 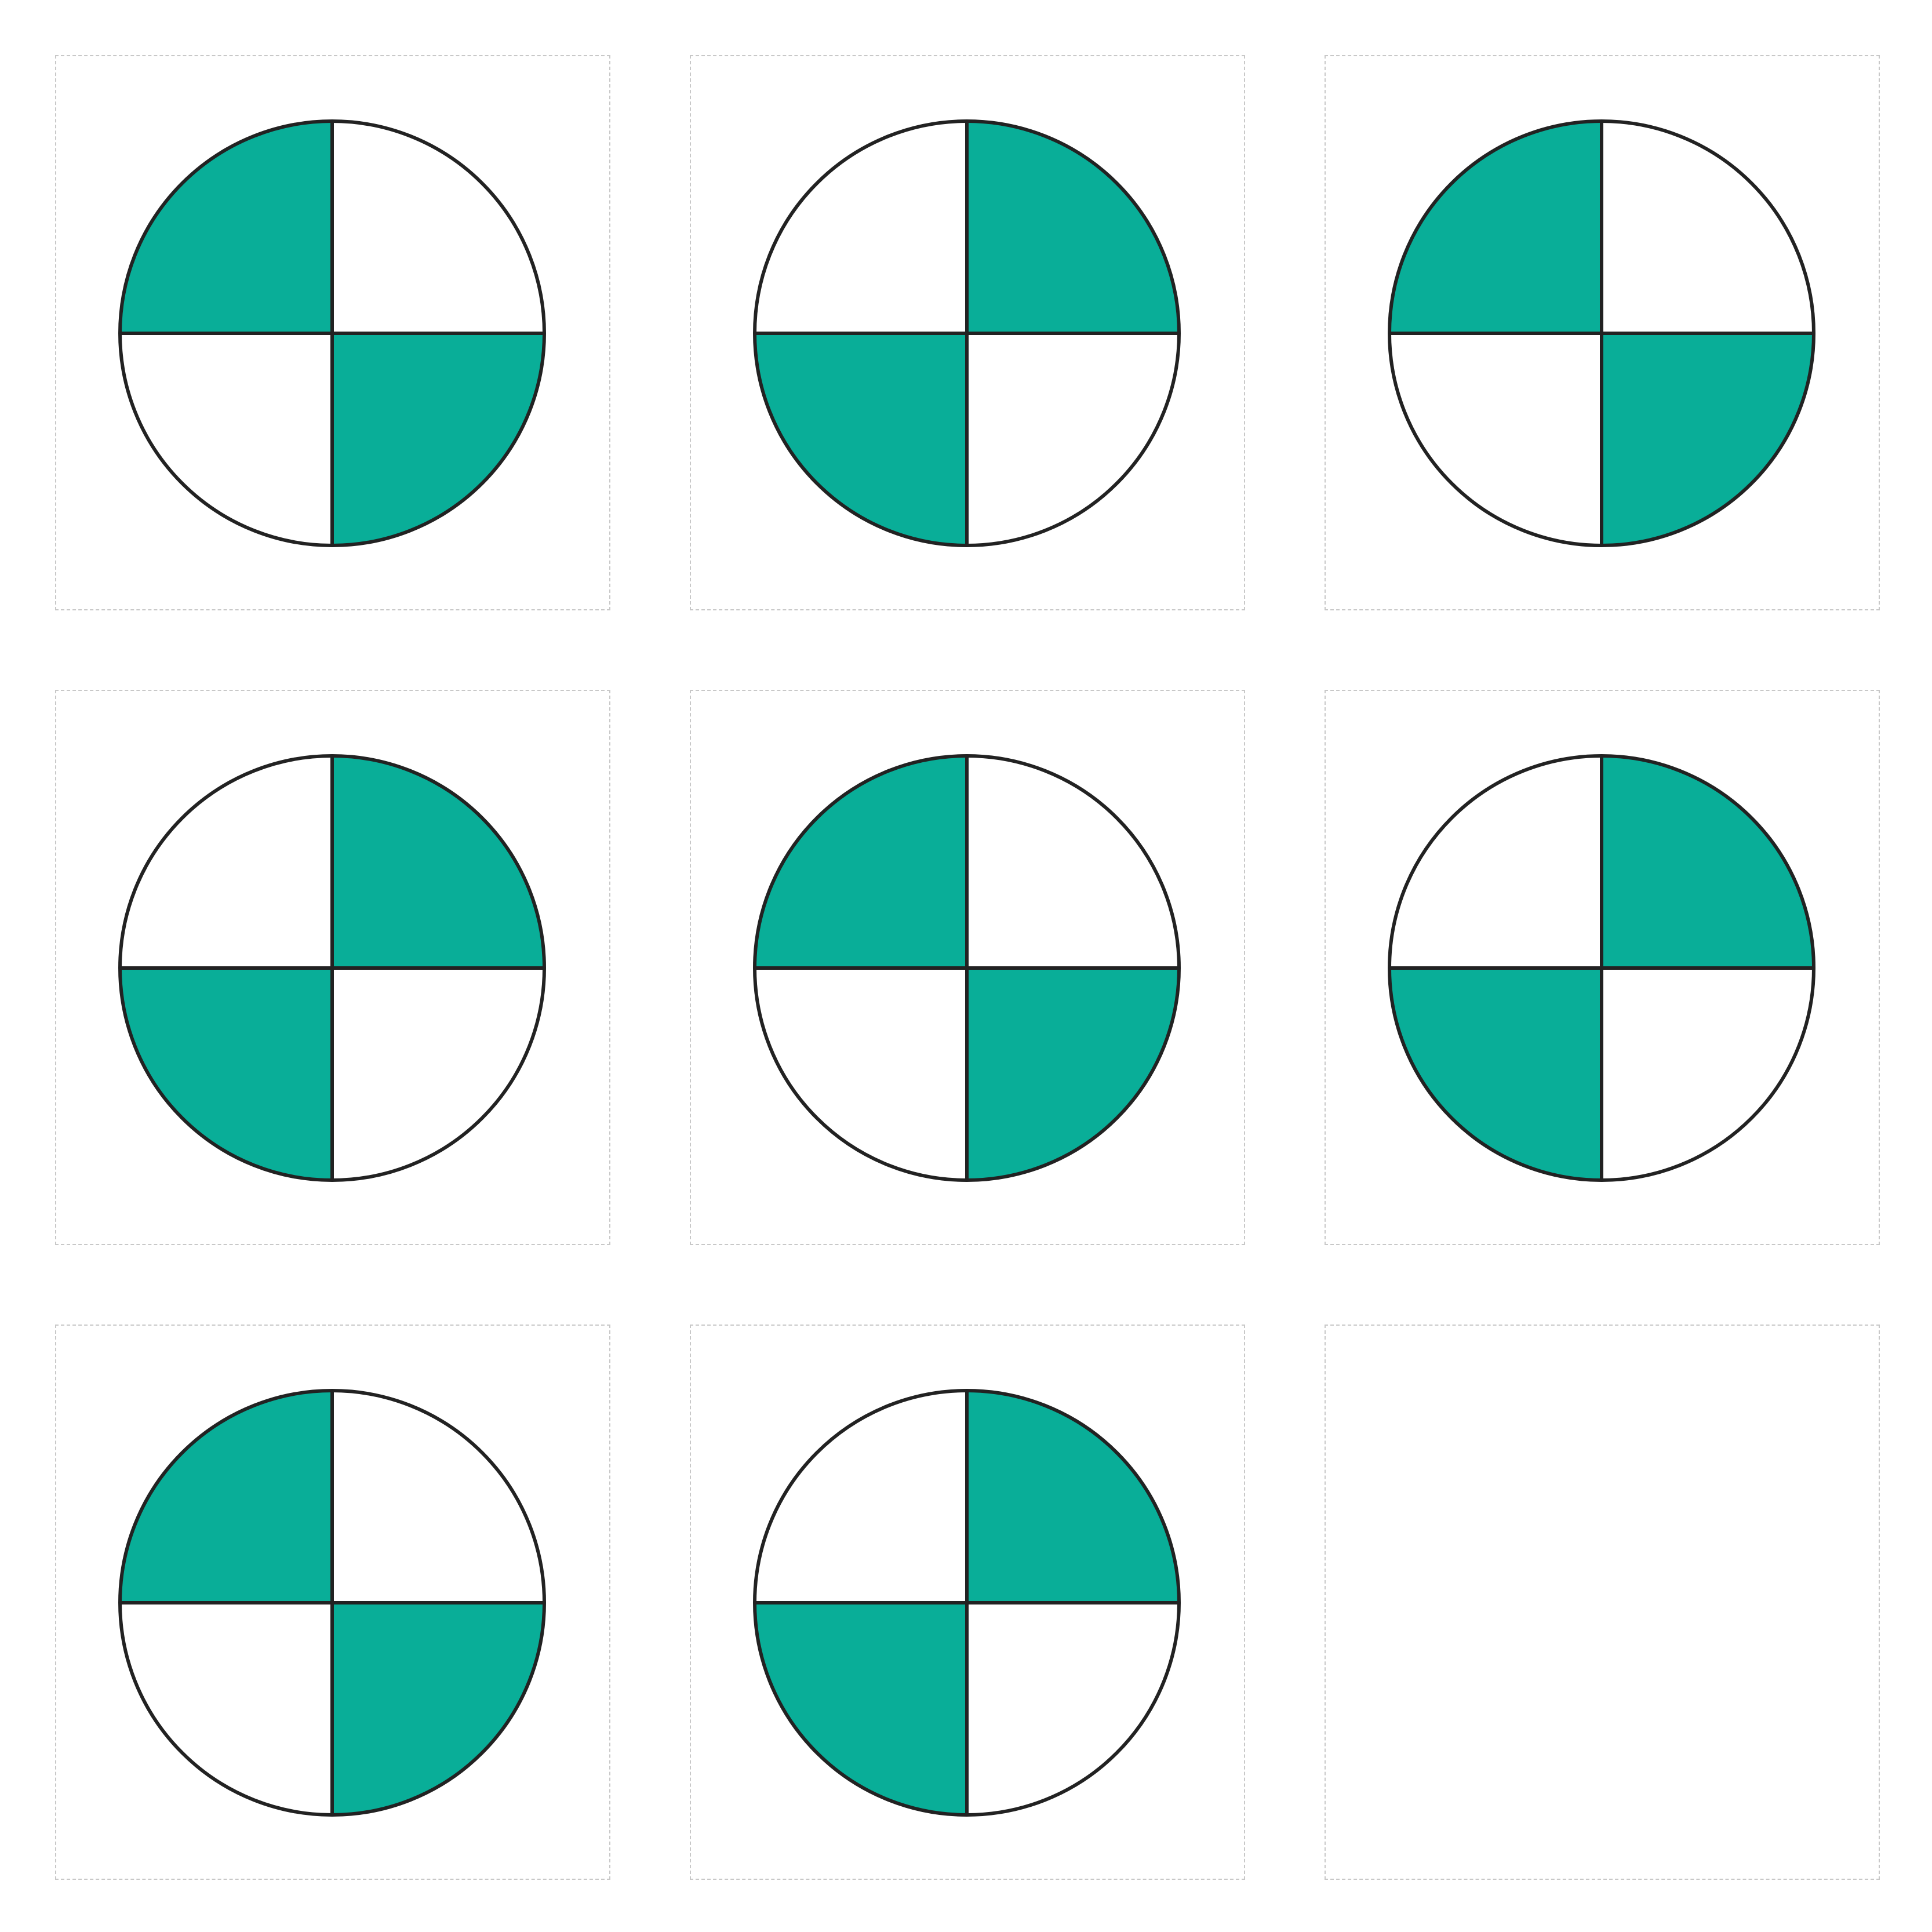 What do you see at coordinates (1603, 1603) in the screenshot?
I see `empty-cell` at bounding box center [1603, 1603].